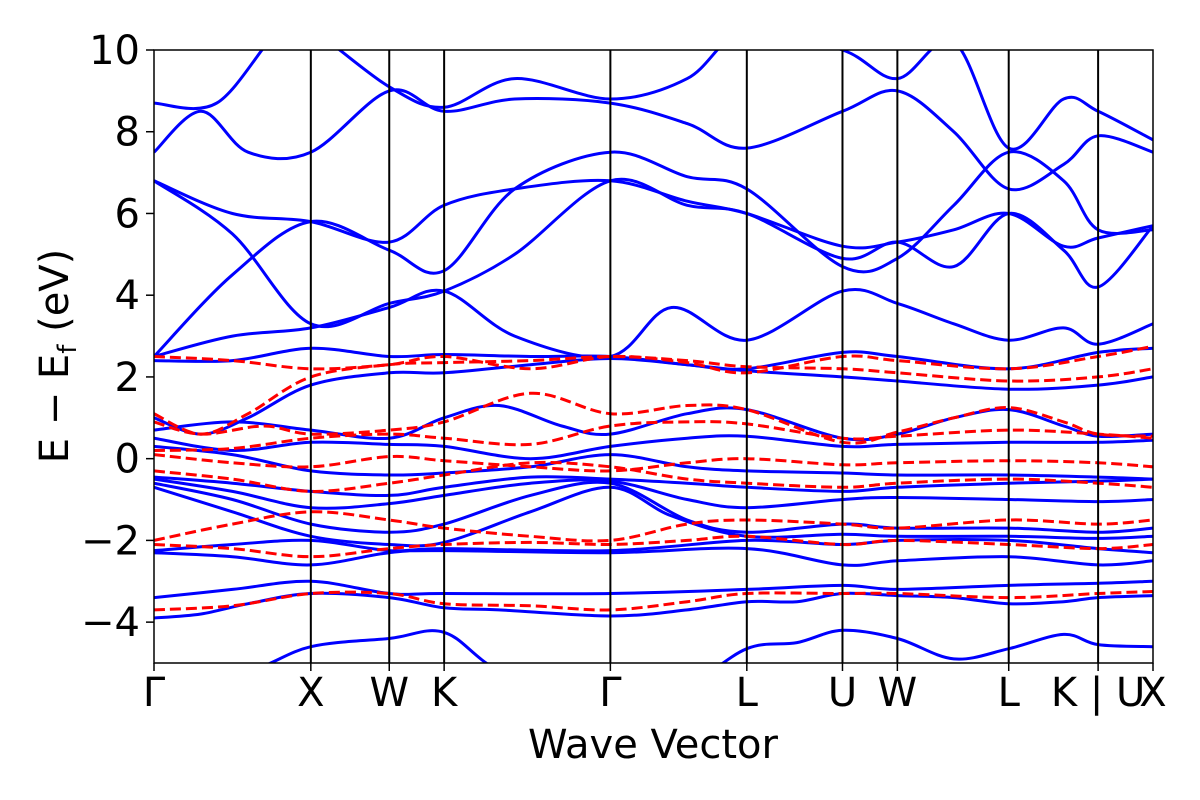 This screenshot has height=800, width=1200. What do you see at coordinates (842, 693) in the screenshot?
I see `x-tick-label: U` at bounding box center [842, 693].